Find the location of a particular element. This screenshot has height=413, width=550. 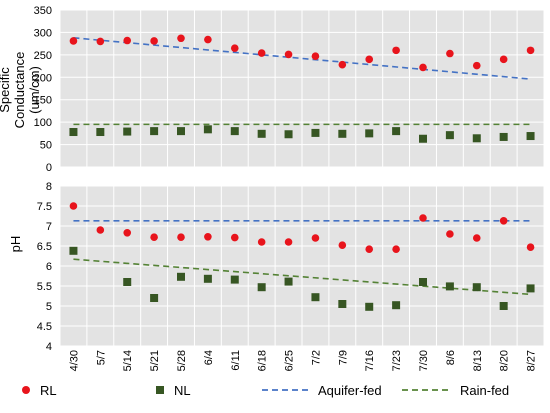

x-tick-label: 7/16 is located at coordinates (370, 360).